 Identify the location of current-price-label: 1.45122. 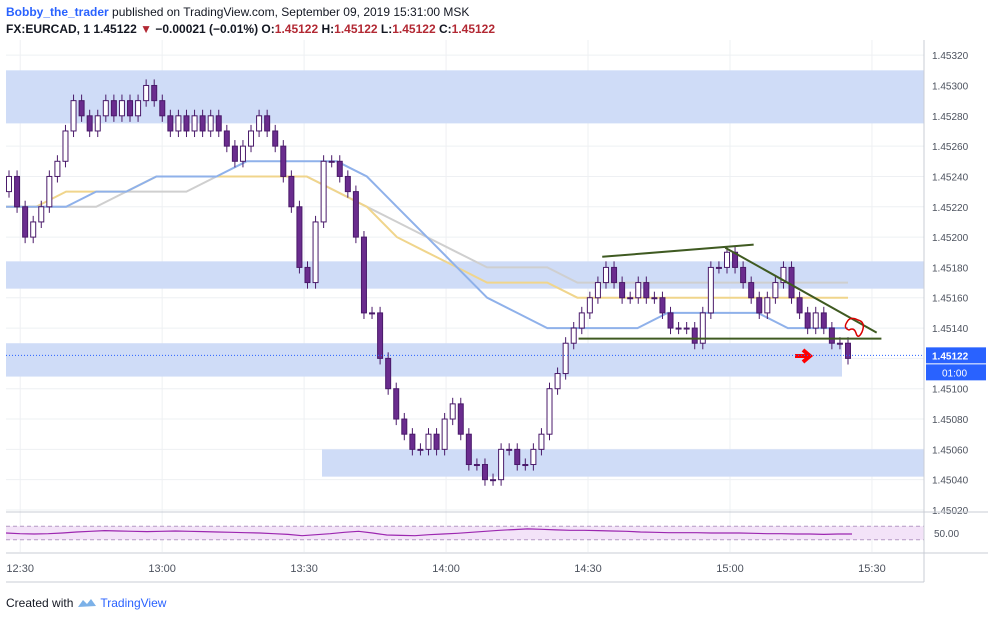
(950, 356).